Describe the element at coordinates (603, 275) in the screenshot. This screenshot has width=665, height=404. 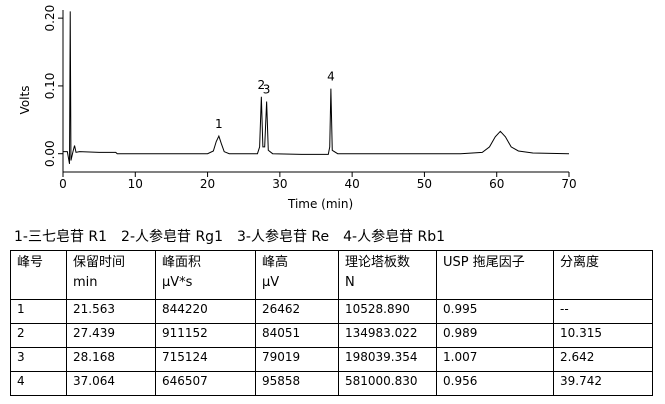
I see `header-cell: 分离度` at that location.